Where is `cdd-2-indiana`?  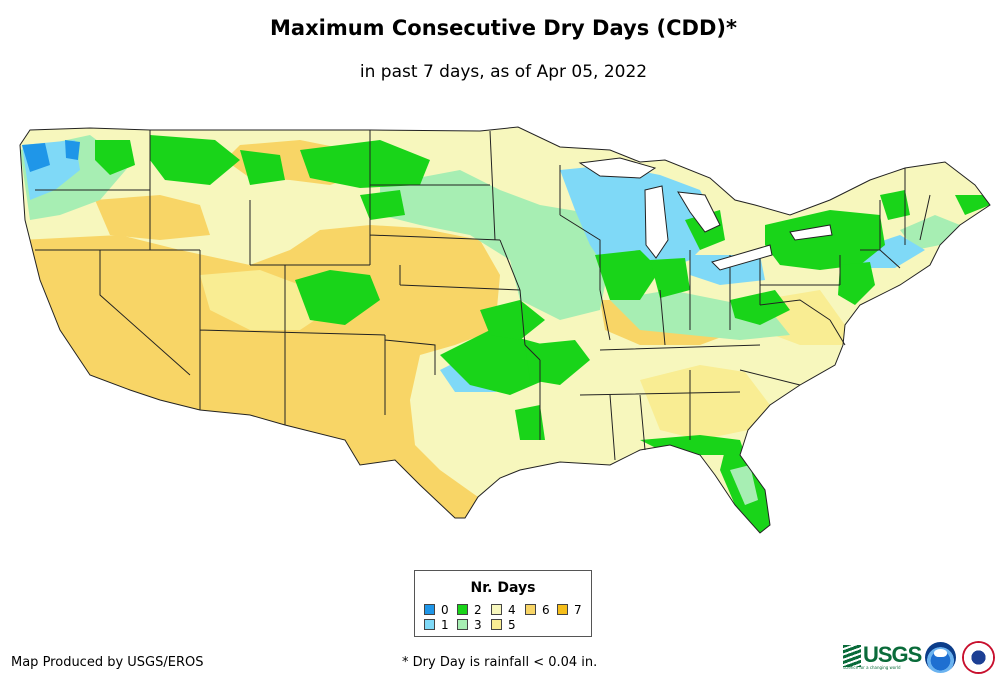
cdd-2-indiana is located at coordinates (670, 278).